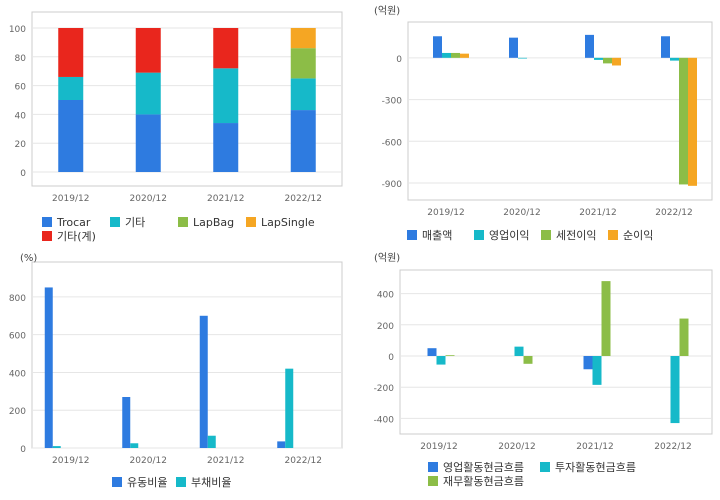 The width and height of the screenshot is (720, 500). I want to click on legend-label: 매출액, so click(437, 235).